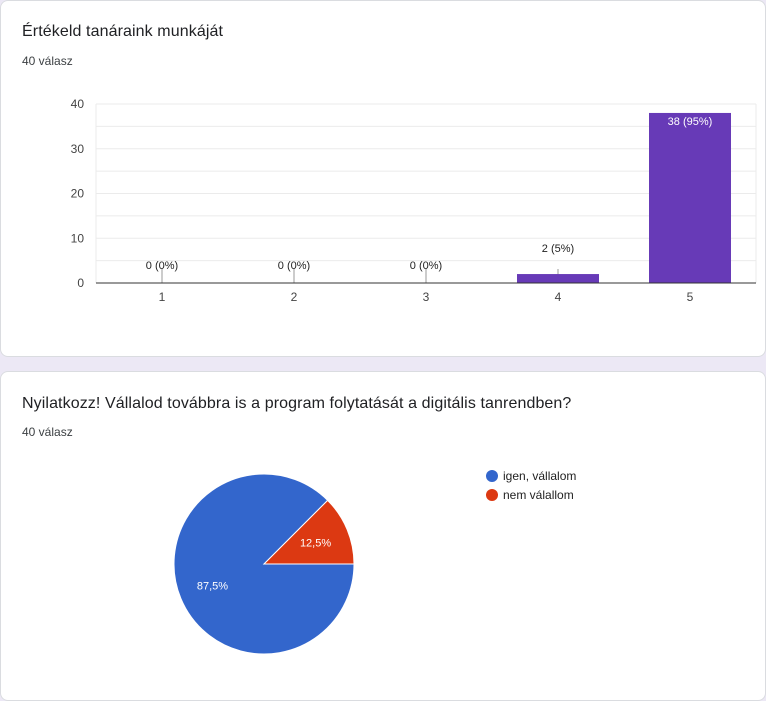  Describe the element at coordinates (123, 31) in the screenshot. I see `question-title: Értékeld tanáraink munkáját` at that location.